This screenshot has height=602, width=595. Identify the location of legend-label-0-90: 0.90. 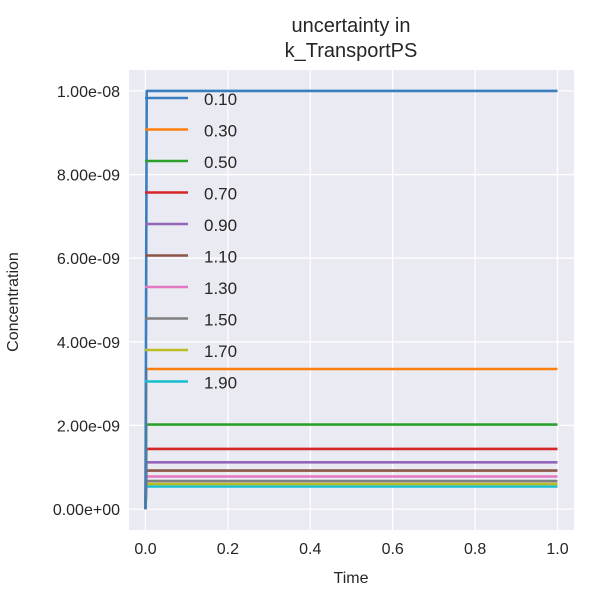
(220, 225).